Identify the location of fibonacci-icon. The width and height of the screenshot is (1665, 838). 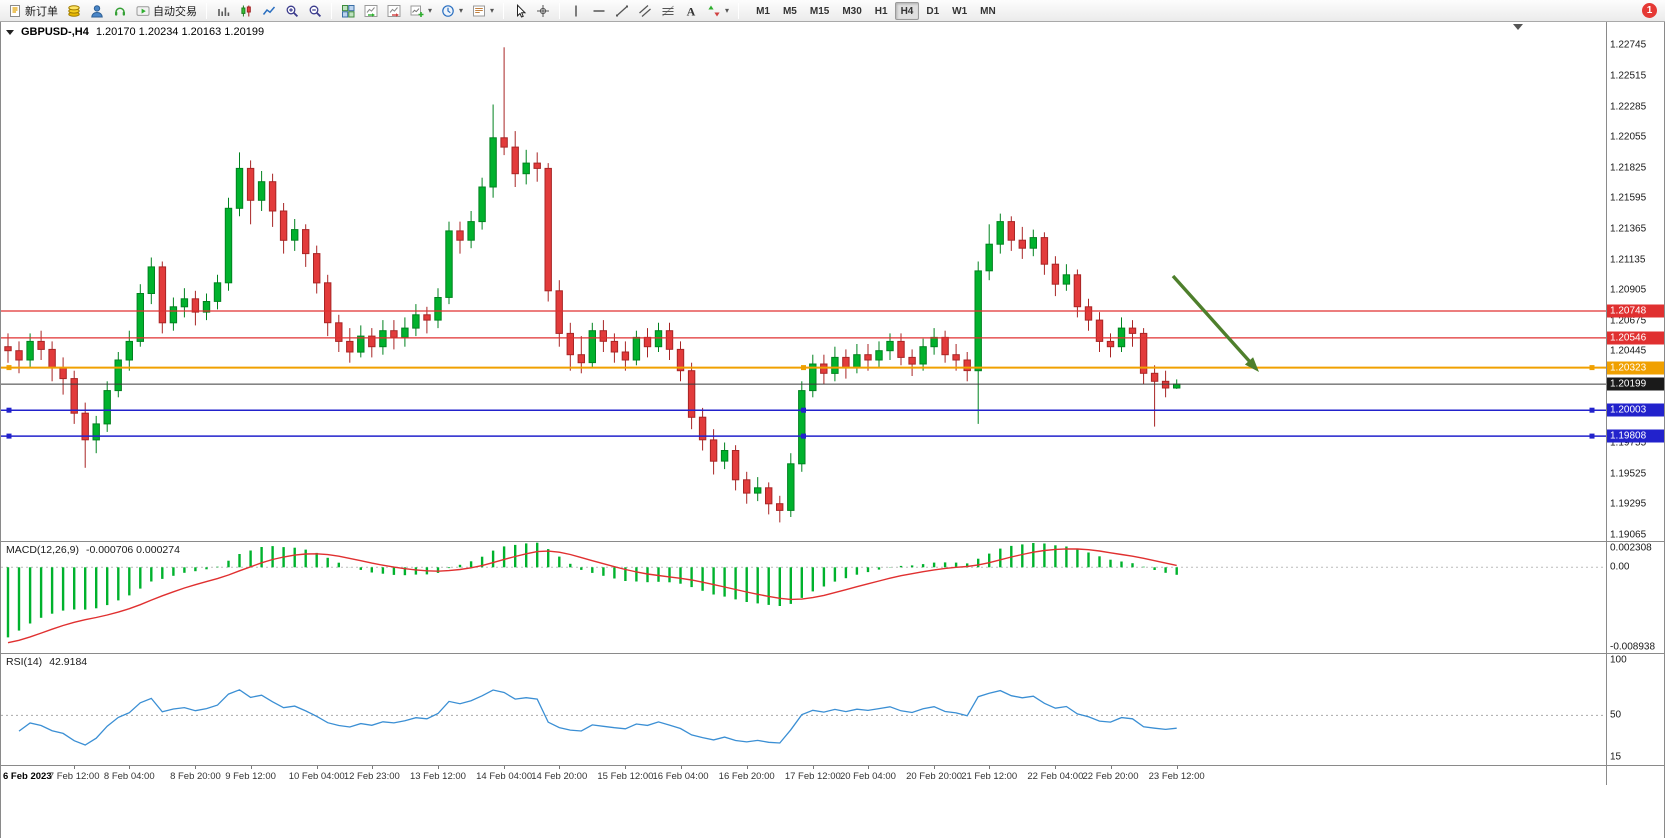
(668, 11).